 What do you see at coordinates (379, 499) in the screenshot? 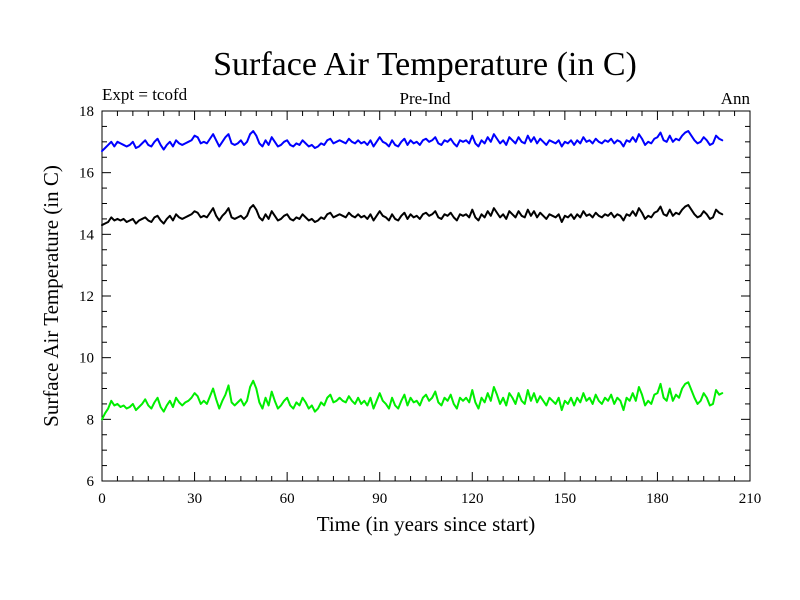
I see `x-tick-label: 90` at bounding box center [379, 499].